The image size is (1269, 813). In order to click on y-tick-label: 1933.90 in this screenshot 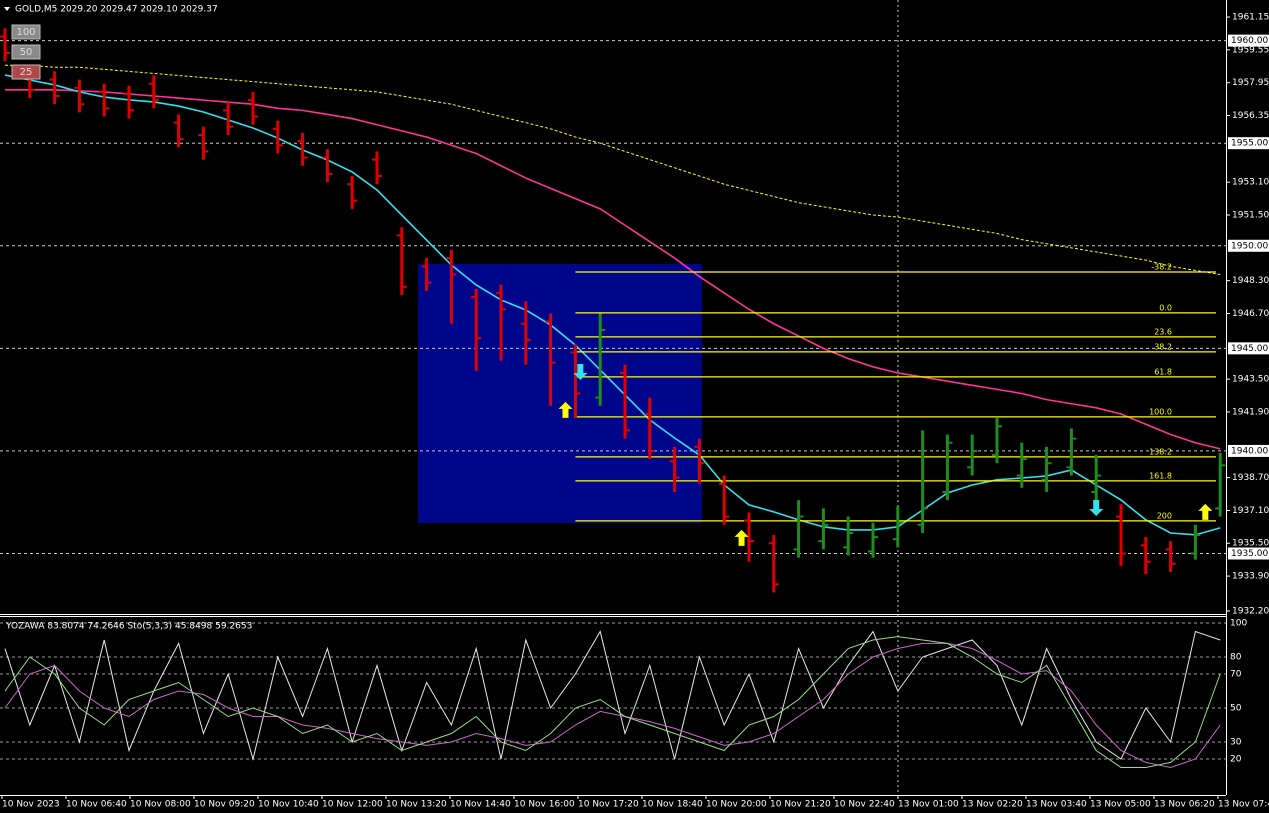, I will do `click(1250, 577)`.